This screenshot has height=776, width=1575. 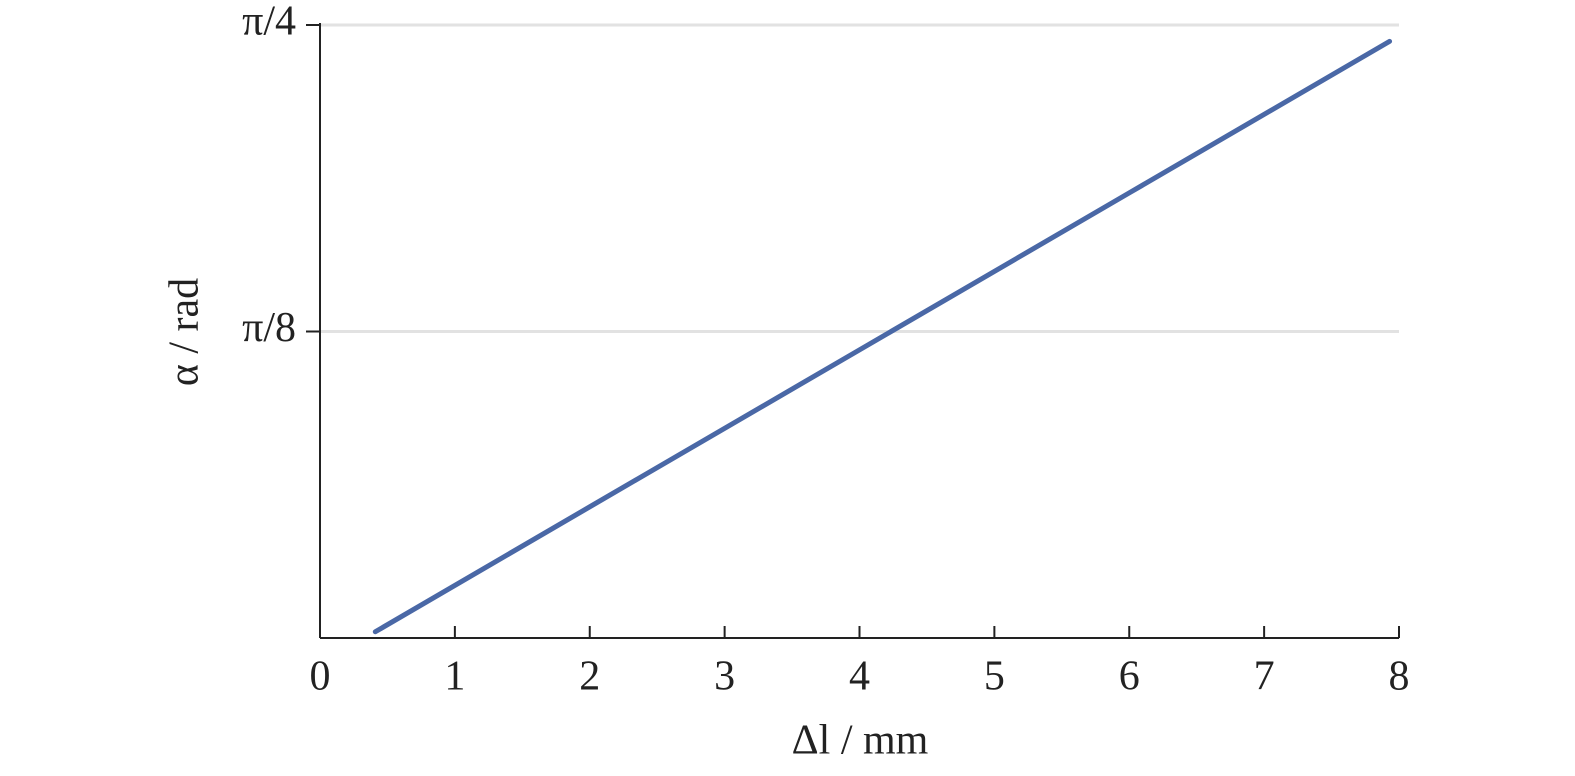 I want to click on x-tick-label: 2, so click(x=589, y=677).